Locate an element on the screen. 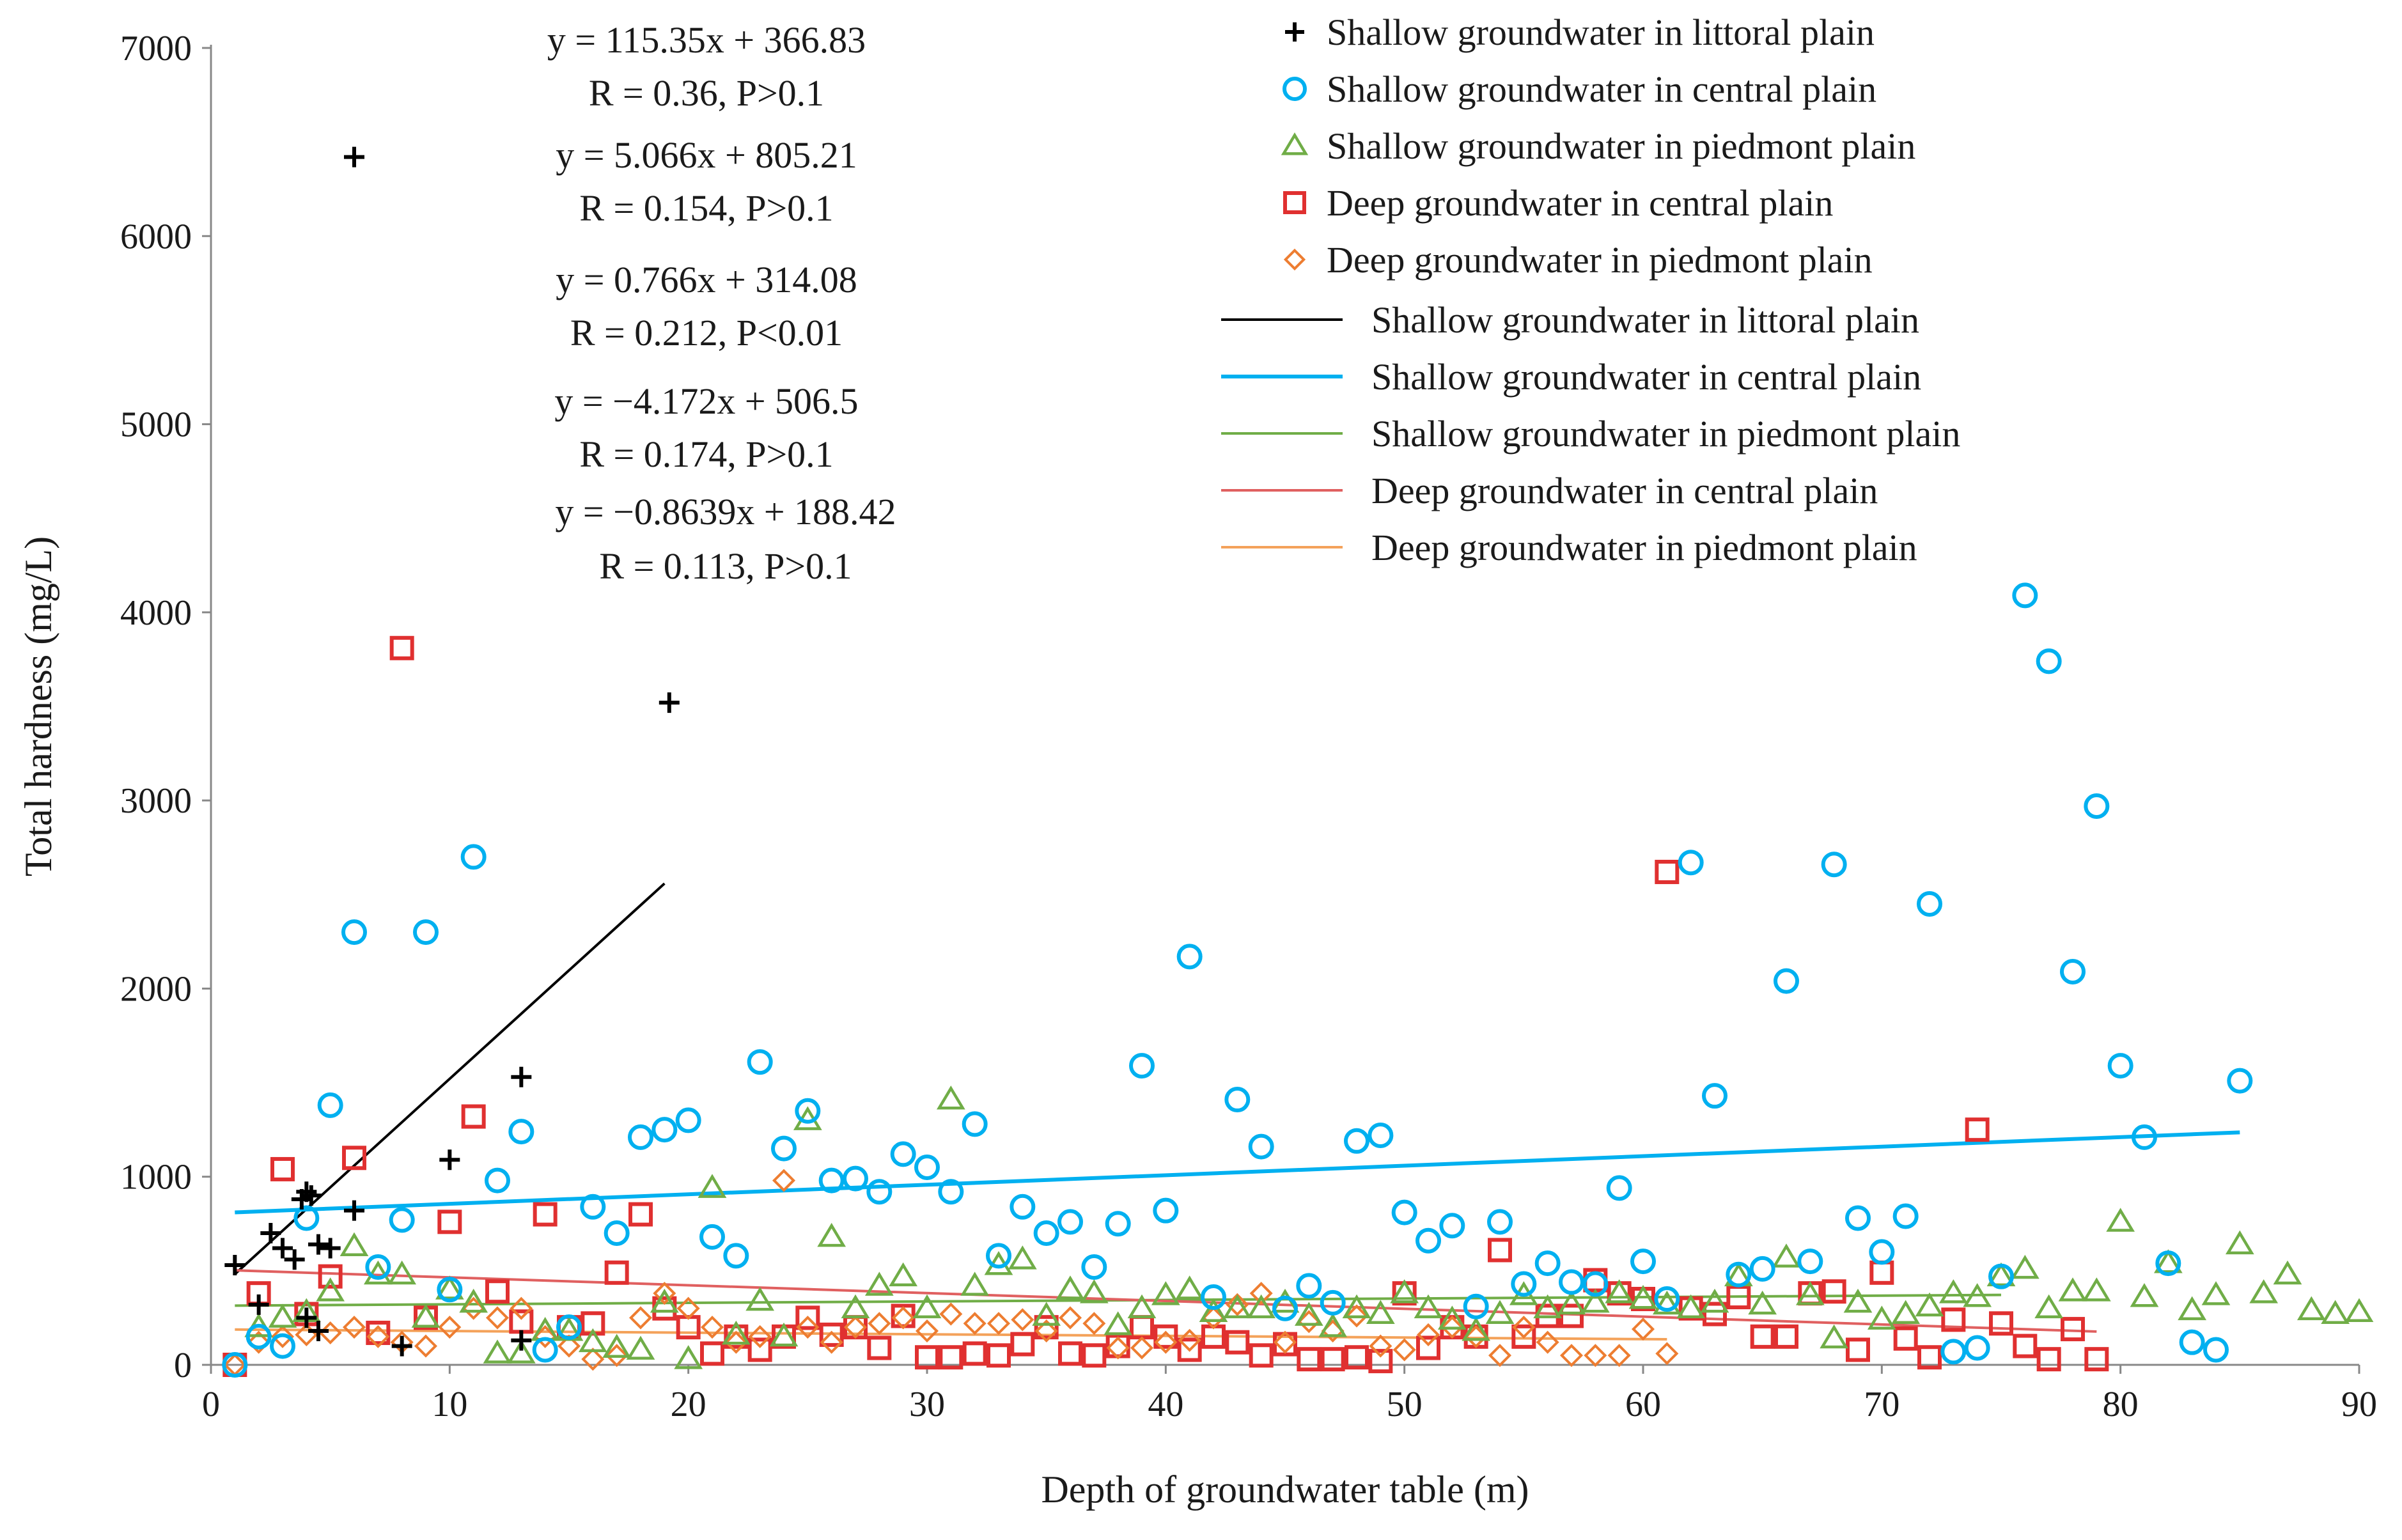  x-tick-label: 0 is located at coordinates (211, 1404).